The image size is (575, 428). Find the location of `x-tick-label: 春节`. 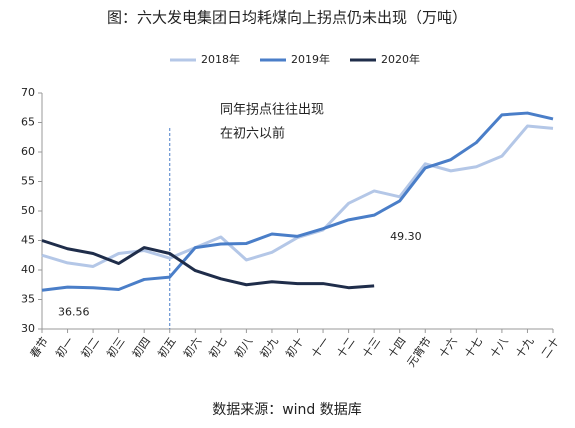

x-tick-label: 春节 is located at coordinates (39, 347).